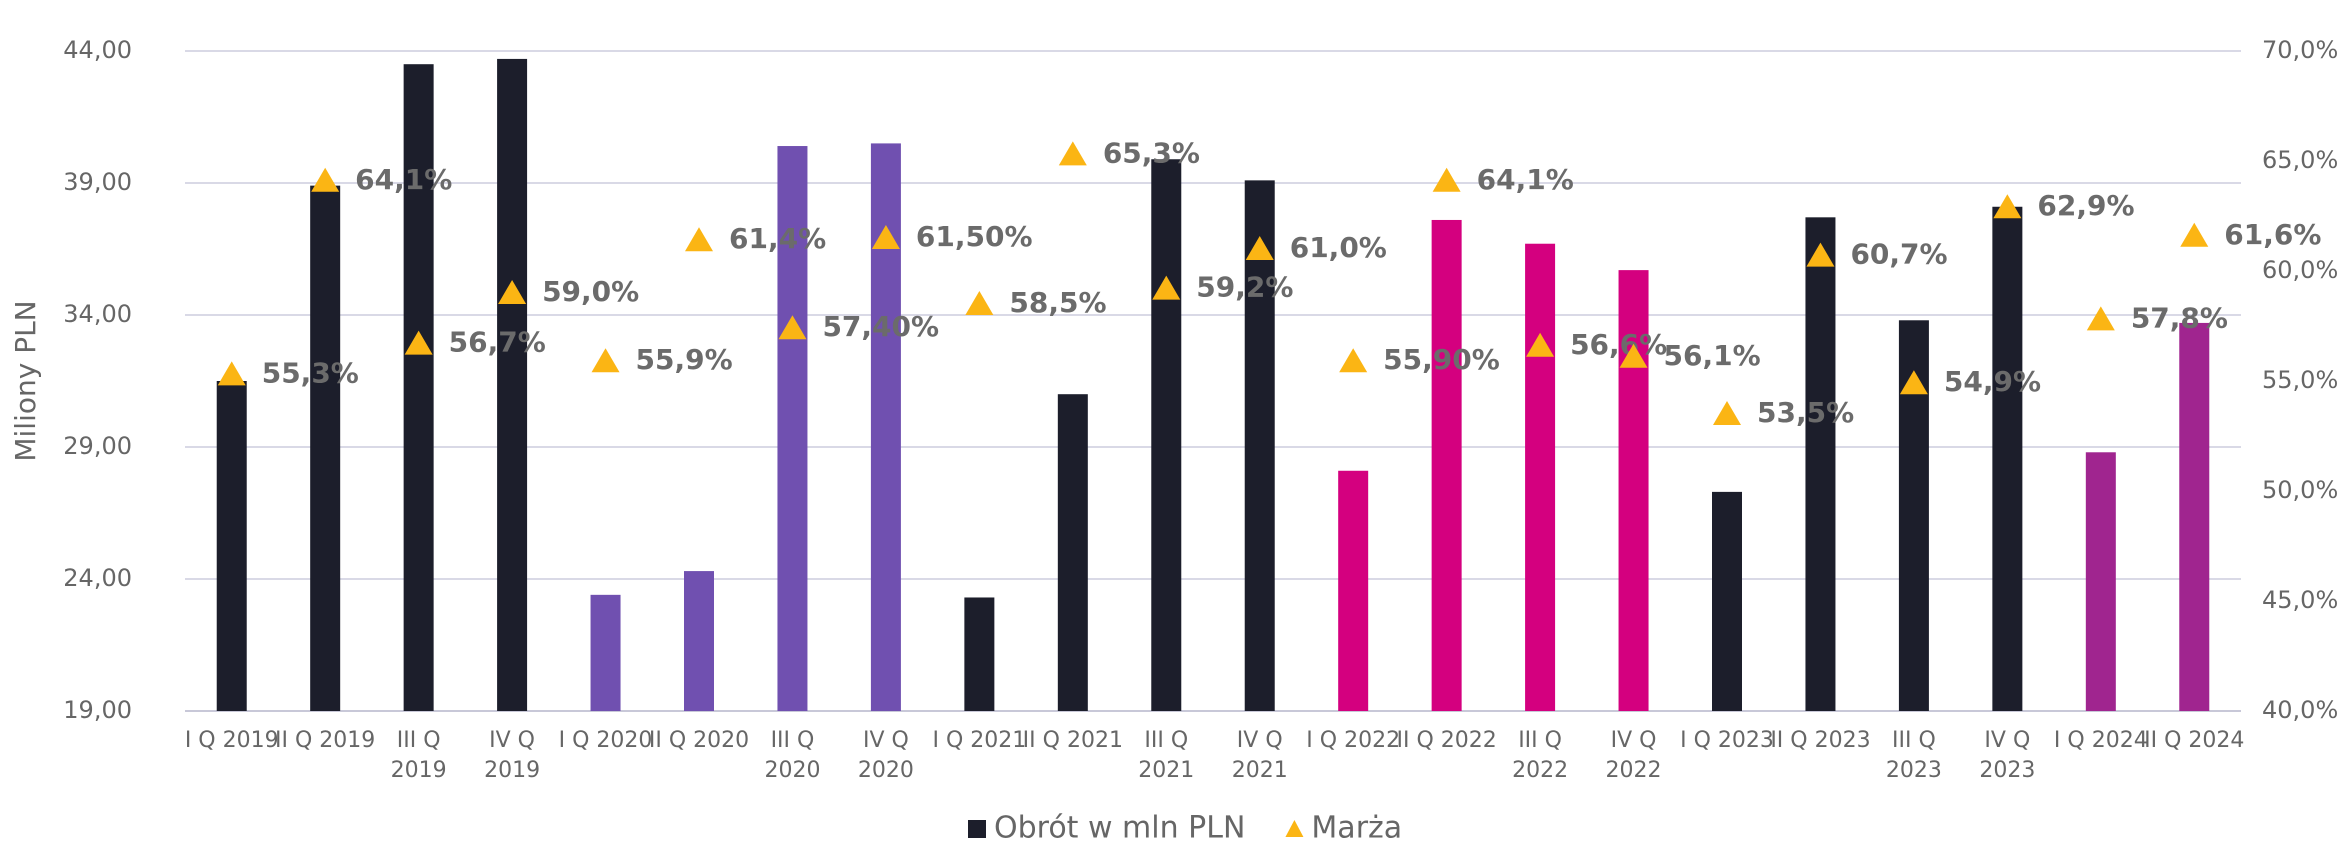 Image resolution: width=2351 pixels, height=842 pixels. I want to click on x-tick-label: I Q 2019, so click(231, 740).